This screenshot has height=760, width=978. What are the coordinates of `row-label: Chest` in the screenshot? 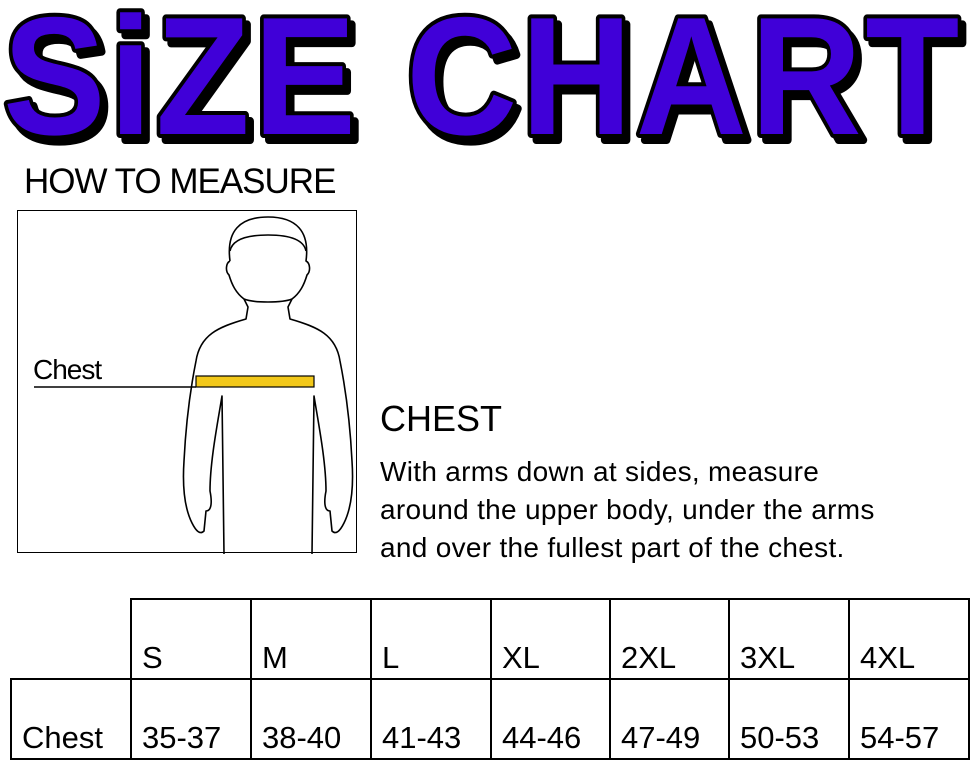 It's located at (71, 719).